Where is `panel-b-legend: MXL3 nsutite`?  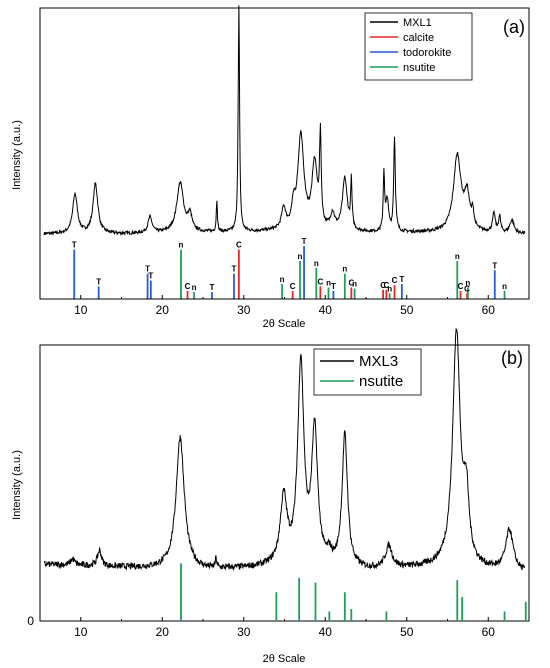
panel-b-legend: MXL3 nsutite is located at coordinates (367, 372).